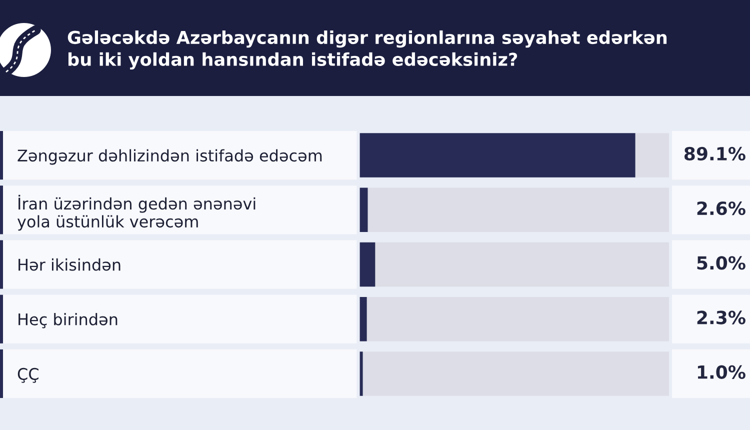 Image resolution: width=750 pixels, height=430 pixels. Describe the element at coordinates (68, 320) in the screenshot. I see `y-tick-label: Heç birindən` at that location.